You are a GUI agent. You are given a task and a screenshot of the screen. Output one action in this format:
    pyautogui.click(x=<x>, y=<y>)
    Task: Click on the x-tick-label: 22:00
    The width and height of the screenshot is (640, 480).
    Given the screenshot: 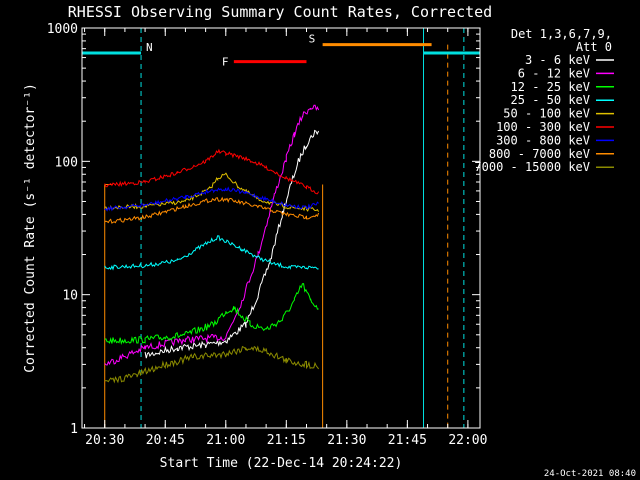 What is the action you would take?
    pyautogui.click(x=467, y=440)
    